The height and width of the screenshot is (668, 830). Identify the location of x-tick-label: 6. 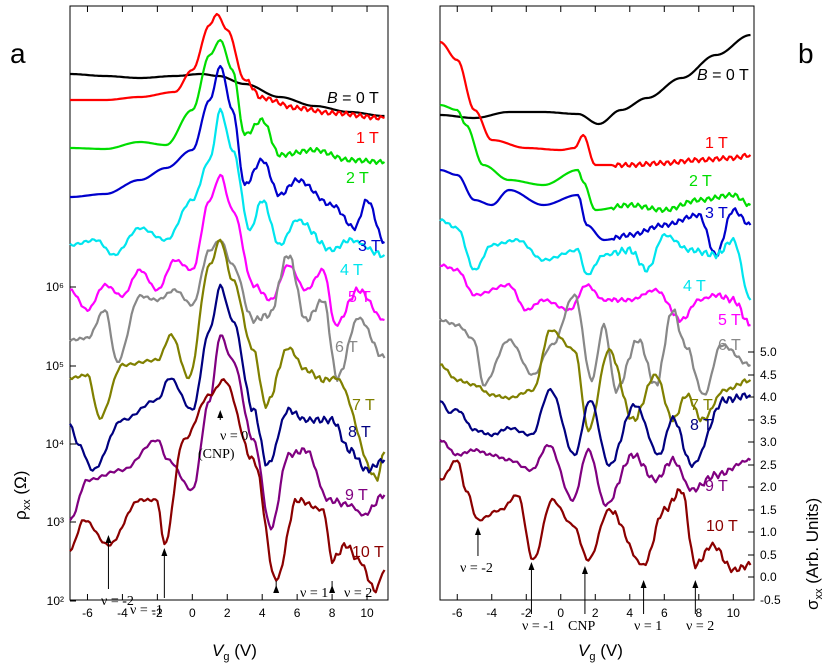
(664, 613).